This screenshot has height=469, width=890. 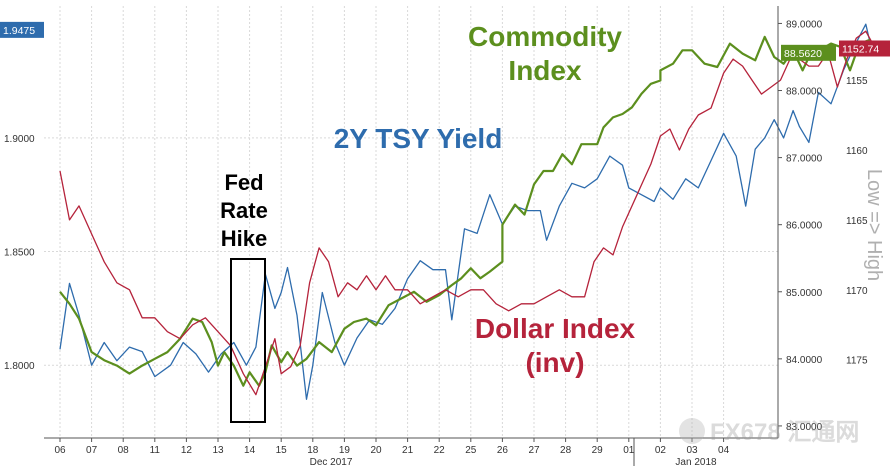 What do you see at coordinates (598, 450) in the screenshot?
I see `x-tick-label: 29` at bounding box center [598, 450].